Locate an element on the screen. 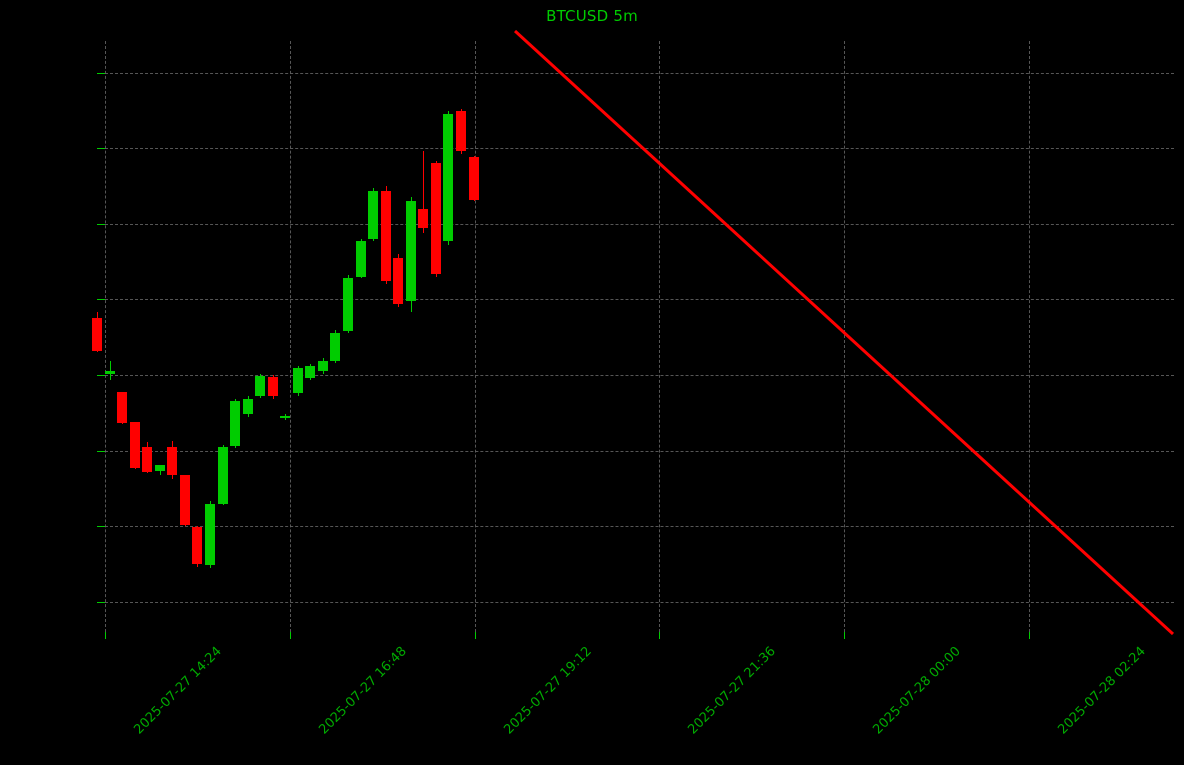  x-tick-label: 2025-07-27 16:48 is located at coordinates (363, 691).